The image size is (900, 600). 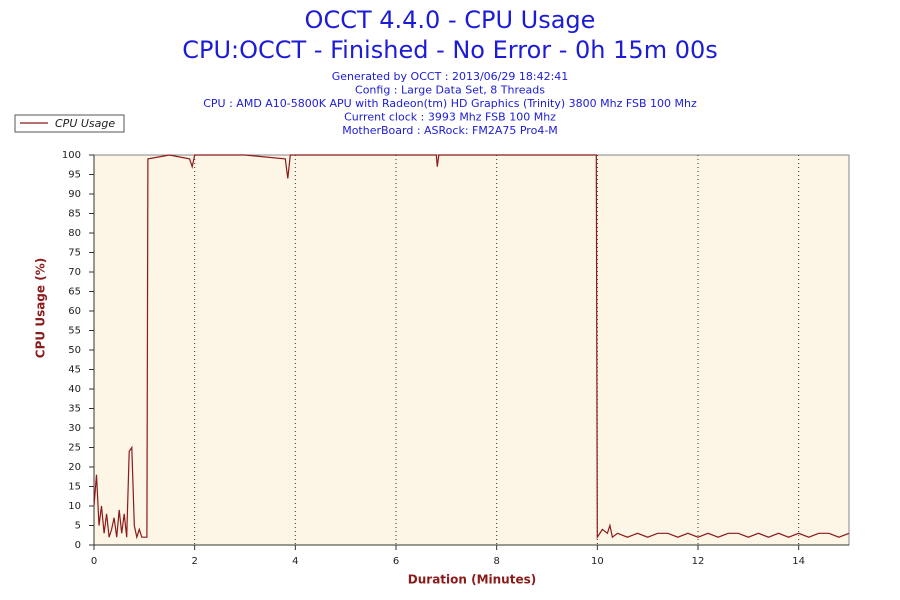 I want to click on x-tick-label: 10, so click(x=597, y=561).